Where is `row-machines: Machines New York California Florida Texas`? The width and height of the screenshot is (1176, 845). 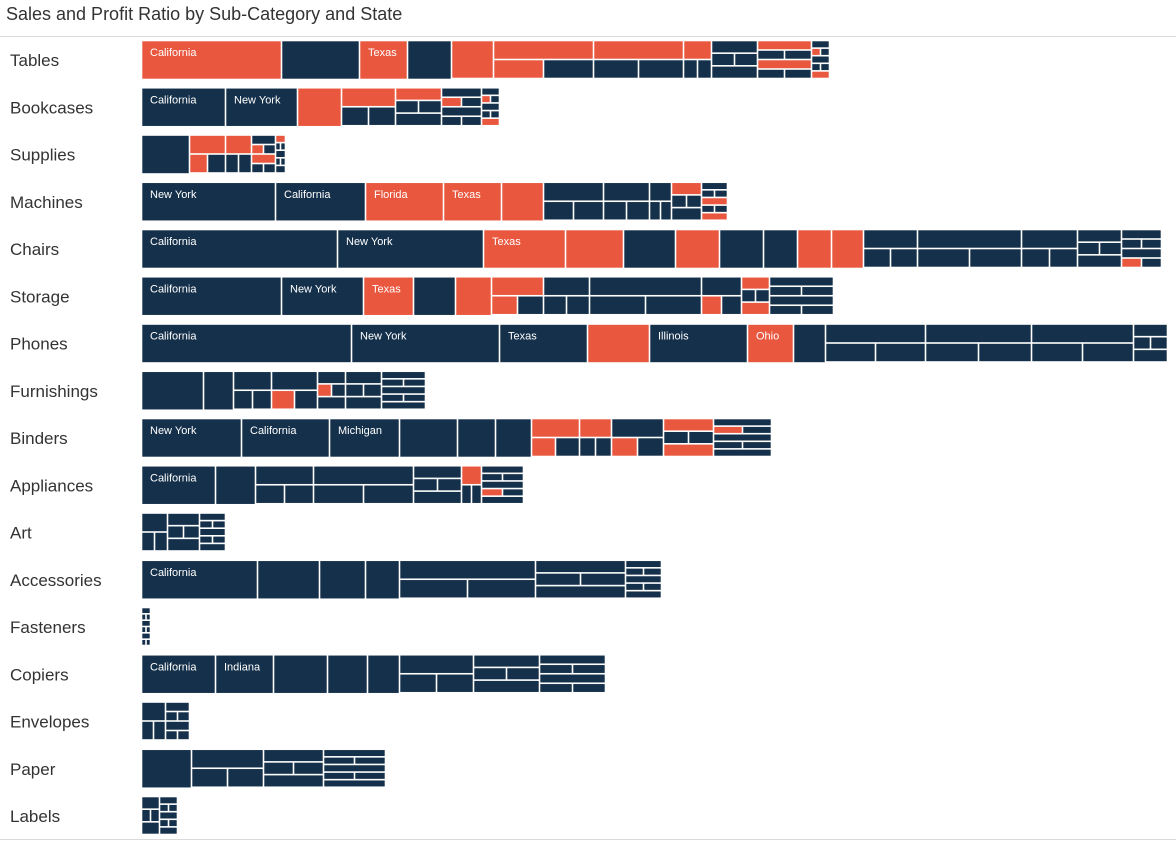 row-machines: Machines New York California Florida Texas is located at coordinates (369, 202).